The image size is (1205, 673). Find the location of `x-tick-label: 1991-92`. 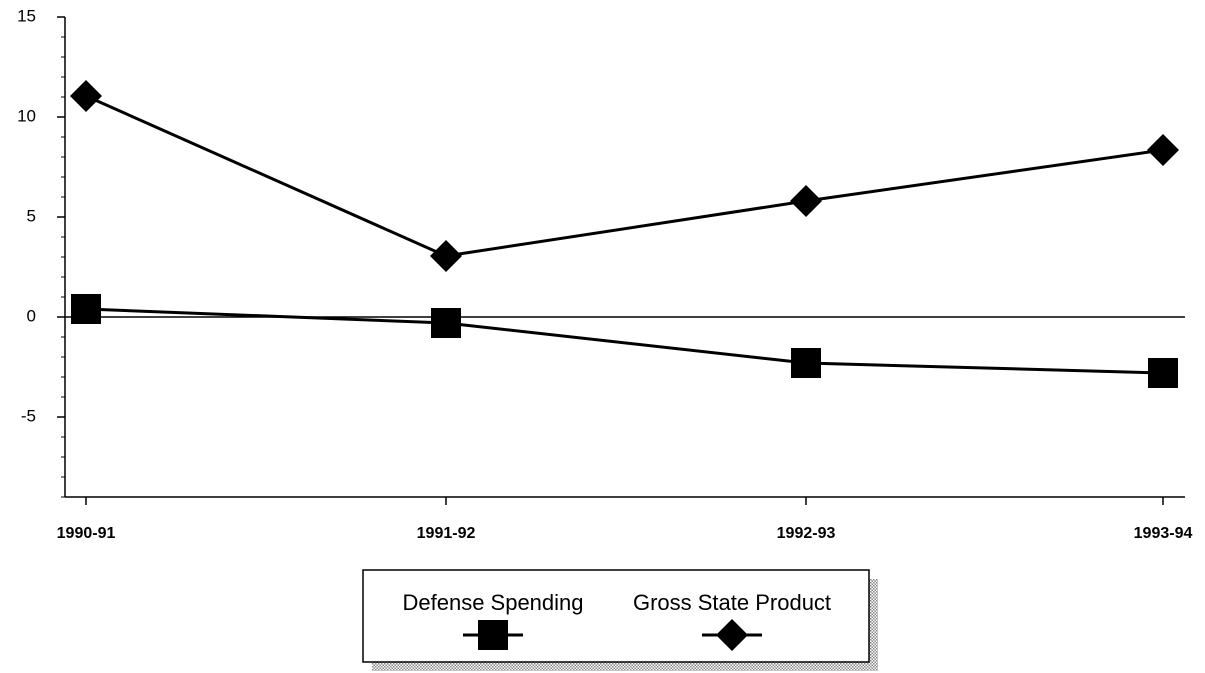

x-tick-label: 1991-92 is located at coordinates (446, 533).